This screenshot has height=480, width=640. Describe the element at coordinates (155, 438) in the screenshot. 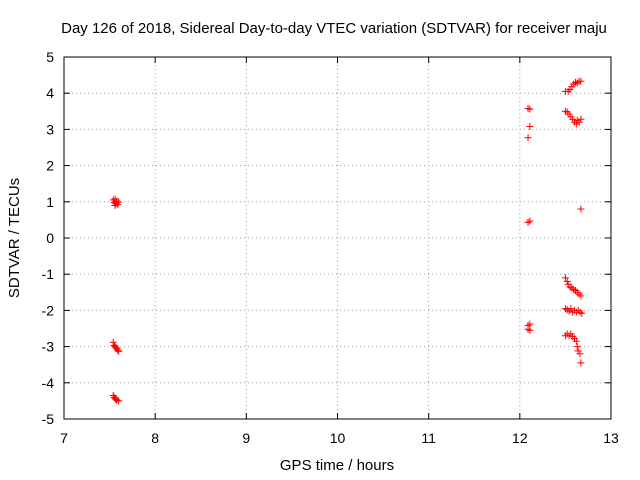

I see `x-tick-label: 8` at that location.